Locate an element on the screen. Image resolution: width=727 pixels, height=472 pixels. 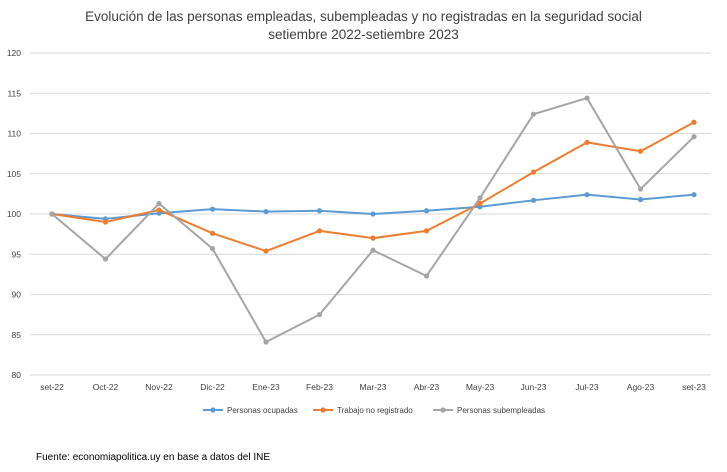
chart-subtitle: setiembre 2022-setiembre 2023 is located at coordinates (363, 34).